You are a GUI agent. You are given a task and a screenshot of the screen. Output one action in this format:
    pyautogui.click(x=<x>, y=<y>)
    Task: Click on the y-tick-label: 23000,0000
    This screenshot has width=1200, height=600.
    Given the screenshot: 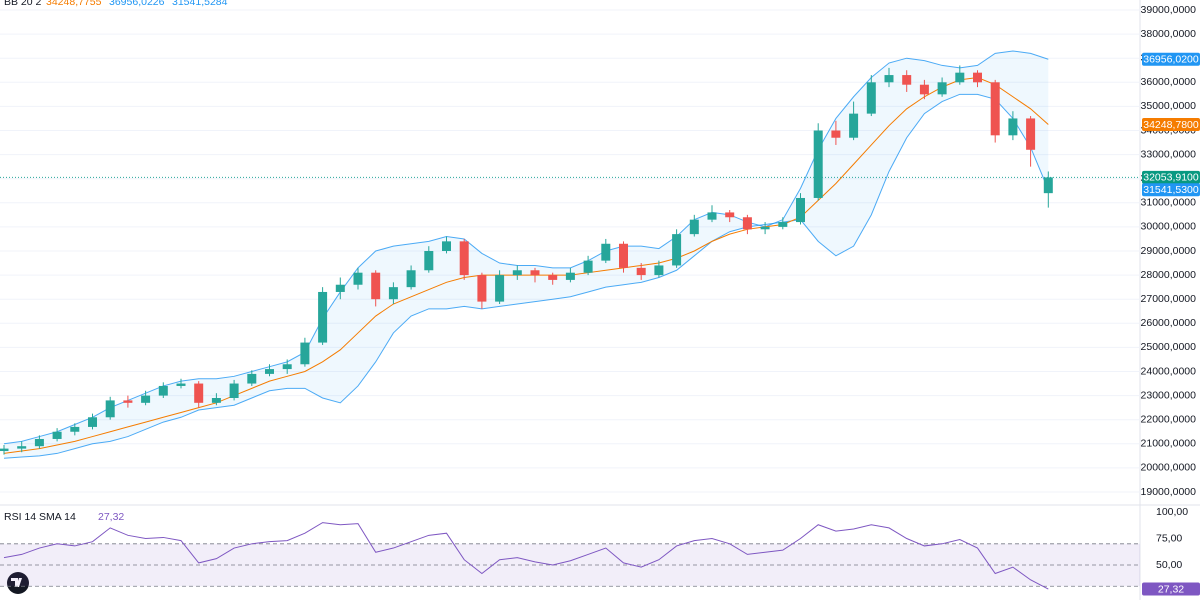 What is the action you would take?
    pyautogui.click(x=1169, y=395)
    